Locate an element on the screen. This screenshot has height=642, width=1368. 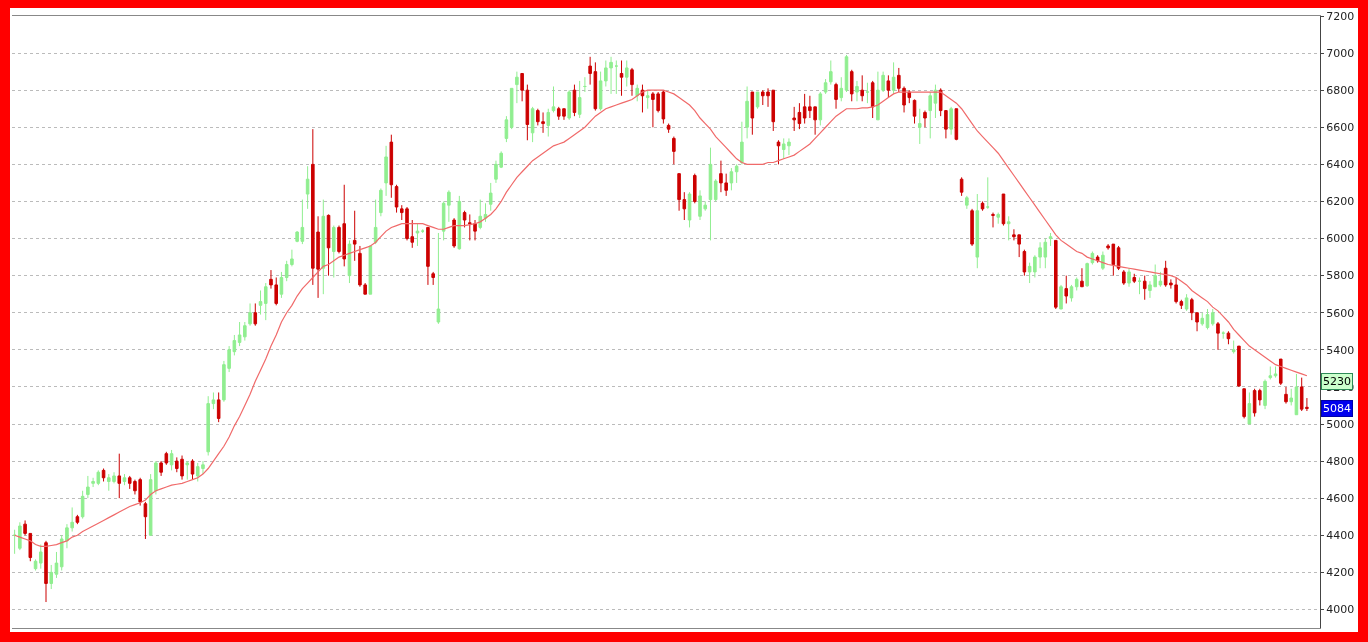
y-tick-label: 4200 is located at coordinates (1340, 573).